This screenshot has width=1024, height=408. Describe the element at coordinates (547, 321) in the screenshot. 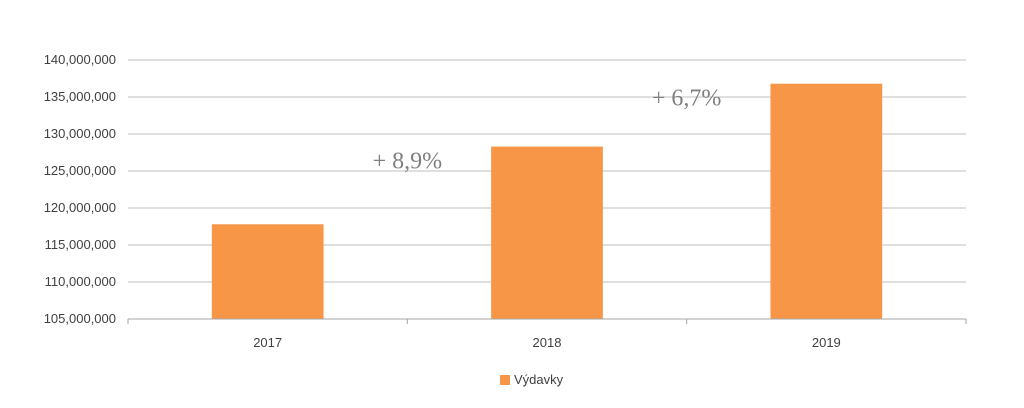

I see `x-axis` at that location.